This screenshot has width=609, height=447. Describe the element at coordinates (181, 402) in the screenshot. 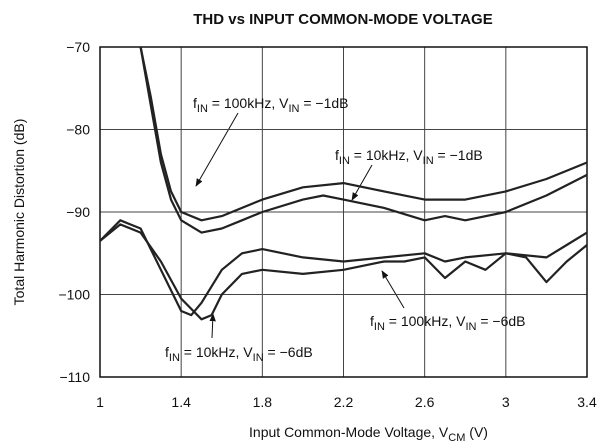

I see `x-tick-label: 1.4` at that location.